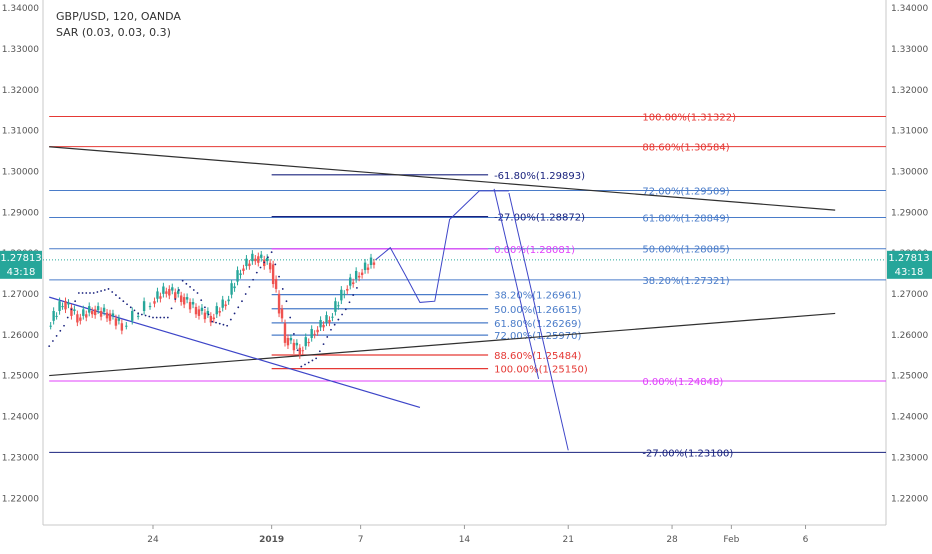 The height and width of the screenshot is (554, 932). What do you see at coordinates (568, 540) in the screenshot?
I see `x-tick-label: 21` at bounding box center [568, 540].